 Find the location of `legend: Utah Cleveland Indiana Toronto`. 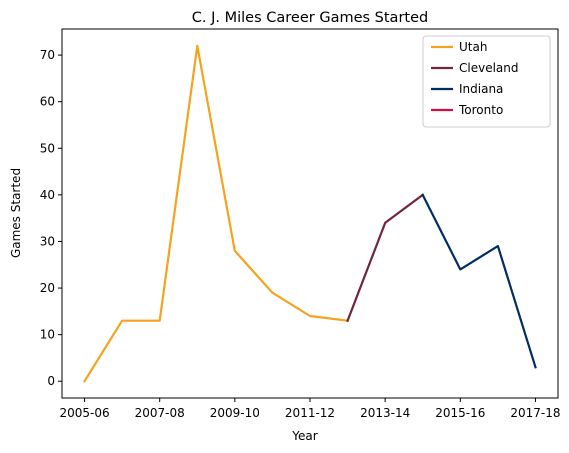

legend: Utah Cleveland Indiana Toronto is located at coordinates (486, 81).